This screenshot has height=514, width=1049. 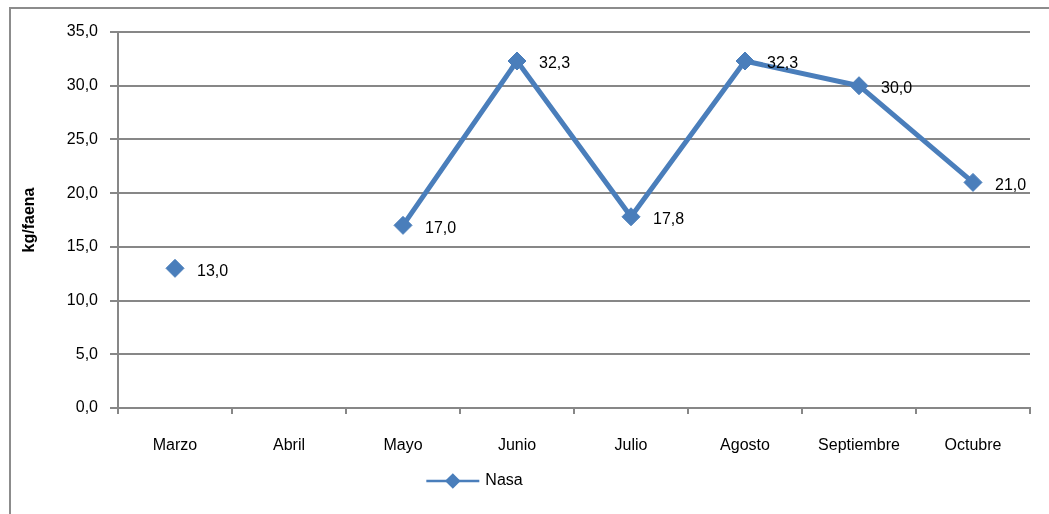 What do you see at coordinates (87, 407) in the screenshot?
I see `y-tick-label: 0,0` at bounding box center [87, 407].